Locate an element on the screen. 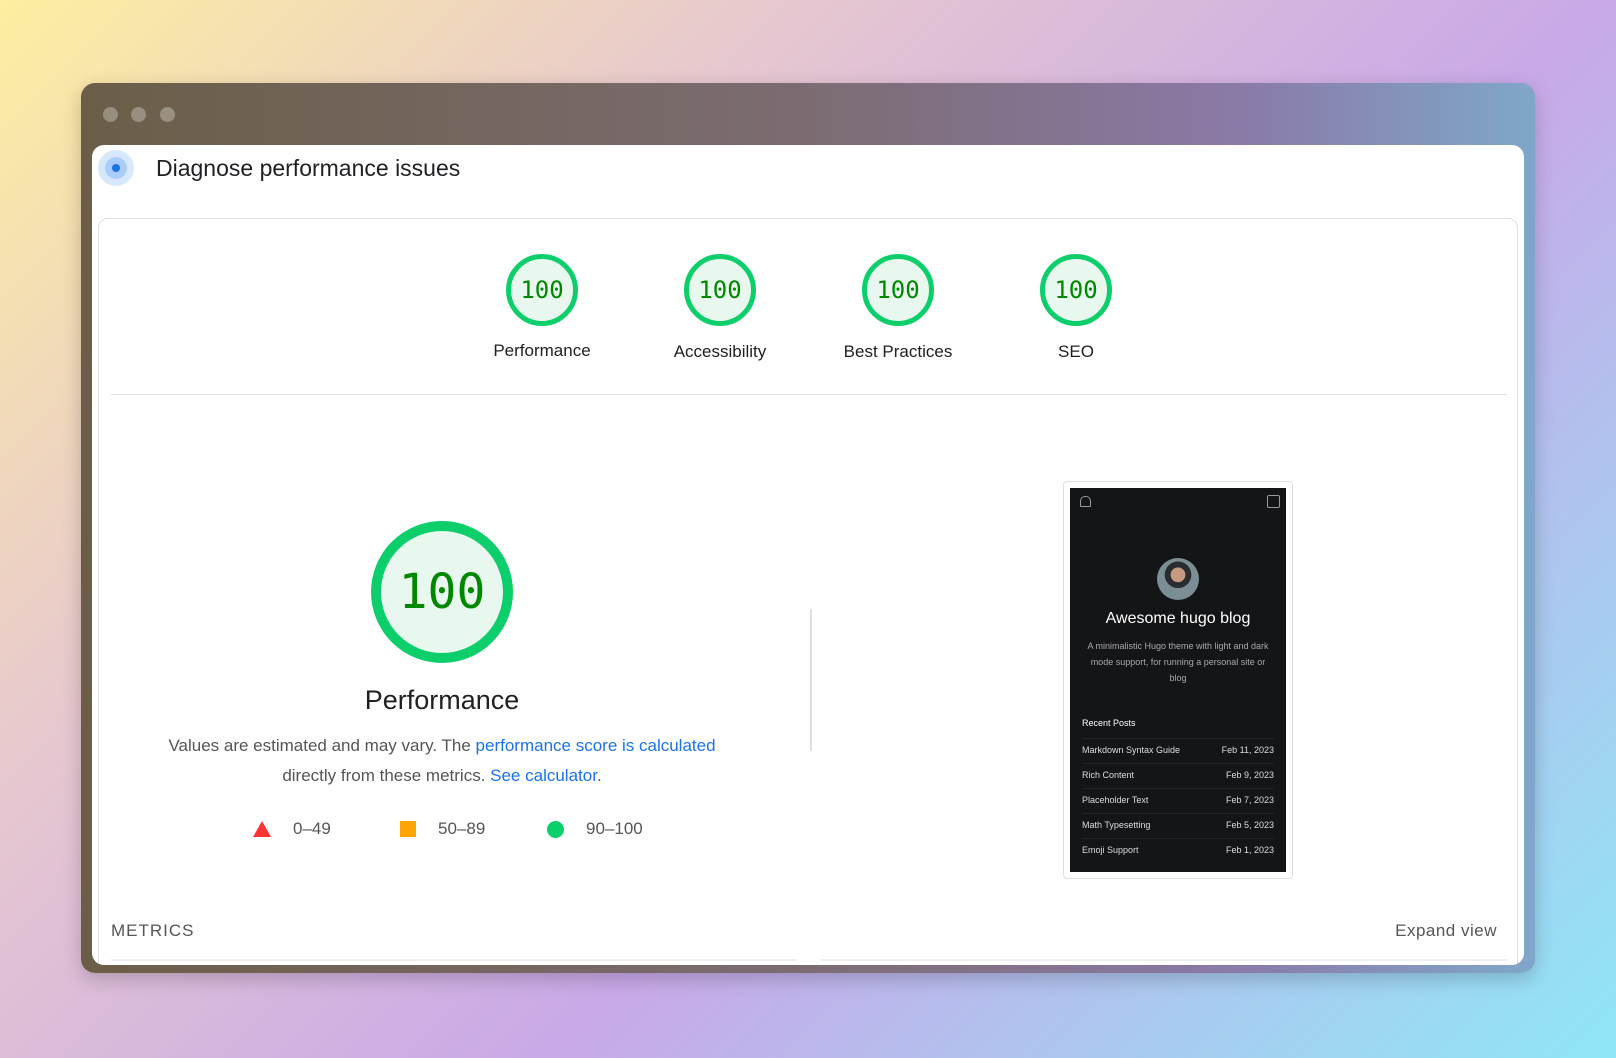  post-row: Markdown Syntax Guide Feb 11, 2023 is located at coordinates (1178, 750).